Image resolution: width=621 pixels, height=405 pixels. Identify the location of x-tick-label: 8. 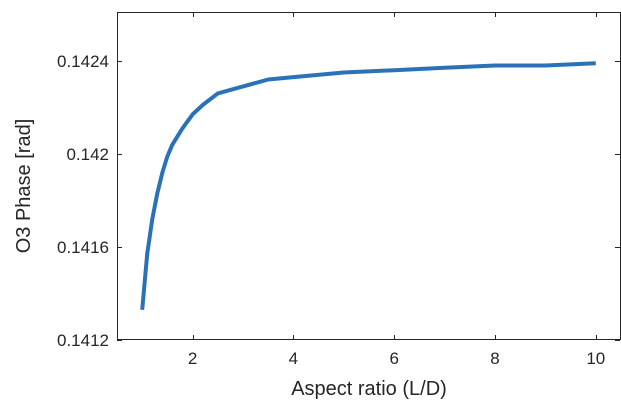
(494, 358).